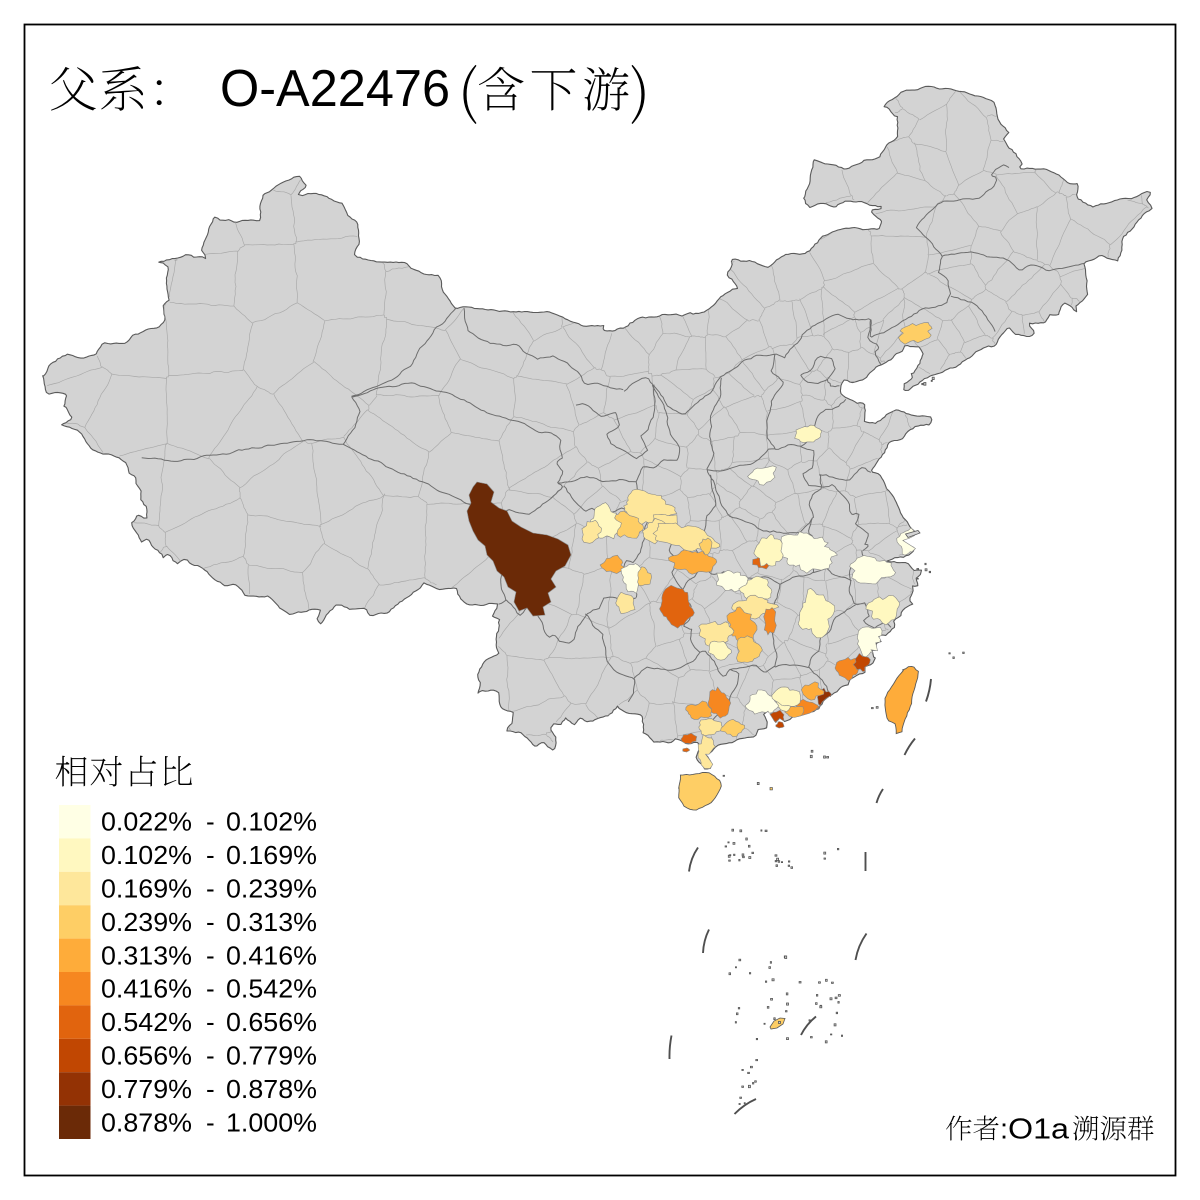  Describe the element at coordinates (1039, 1130) in the screenshot. I see `svg-text: O1a` at that location.